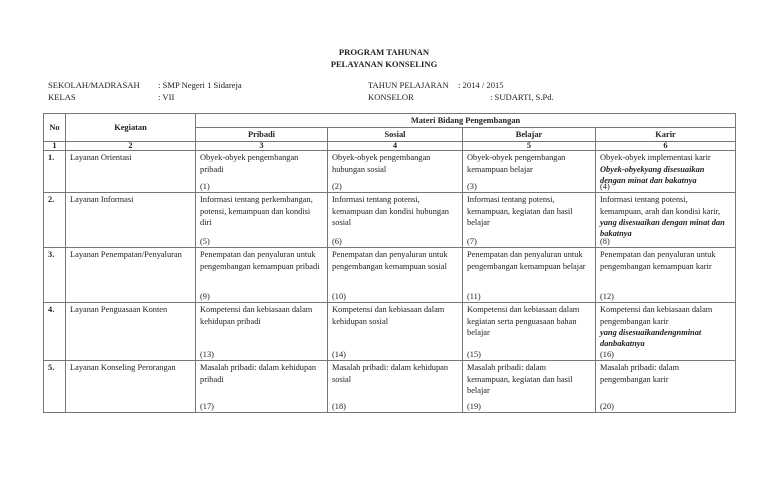 This screenshot has width=768, height=490. What do you see at coordinates (384, 64) in the screenshot?
I see `title-line-2: PELAYANAN KONSELING` at bounding box center [384, 64].